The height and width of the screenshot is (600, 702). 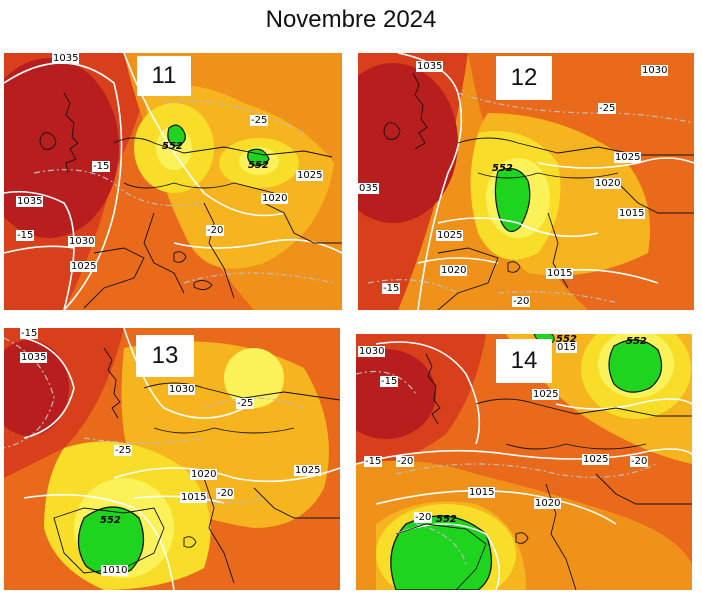 What do you see at coordinates (369, 188) in the screenshot?
I see `isobar-label: 035` at bounding box center [369, 188].